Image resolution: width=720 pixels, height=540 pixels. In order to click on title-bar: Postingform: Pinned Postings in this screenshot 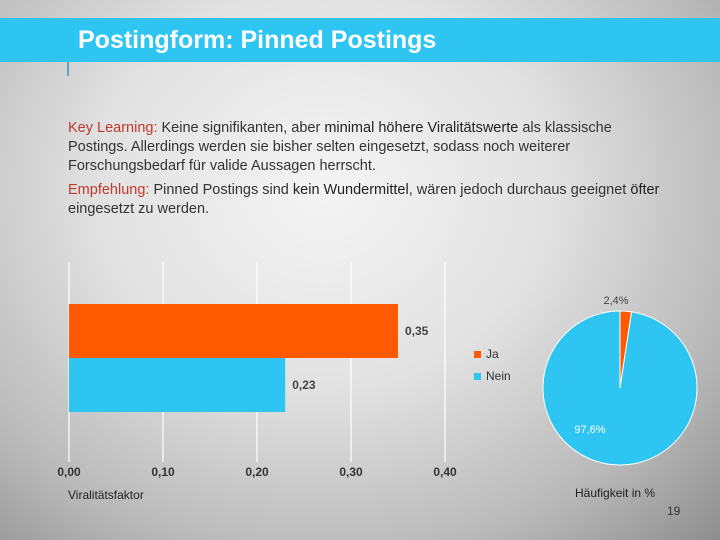, I will do `click(360, 40)`.